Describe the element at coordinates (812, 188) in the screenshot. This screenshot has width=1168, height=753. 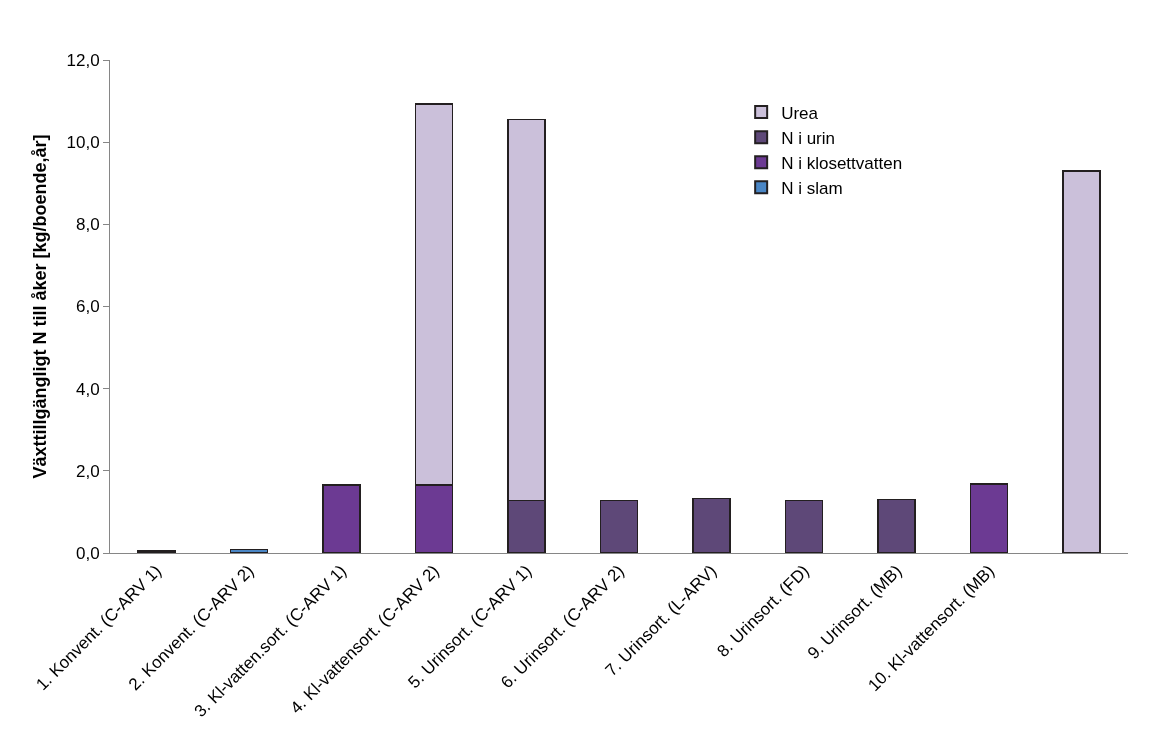
I see `legend-label: N i slam` at that location.